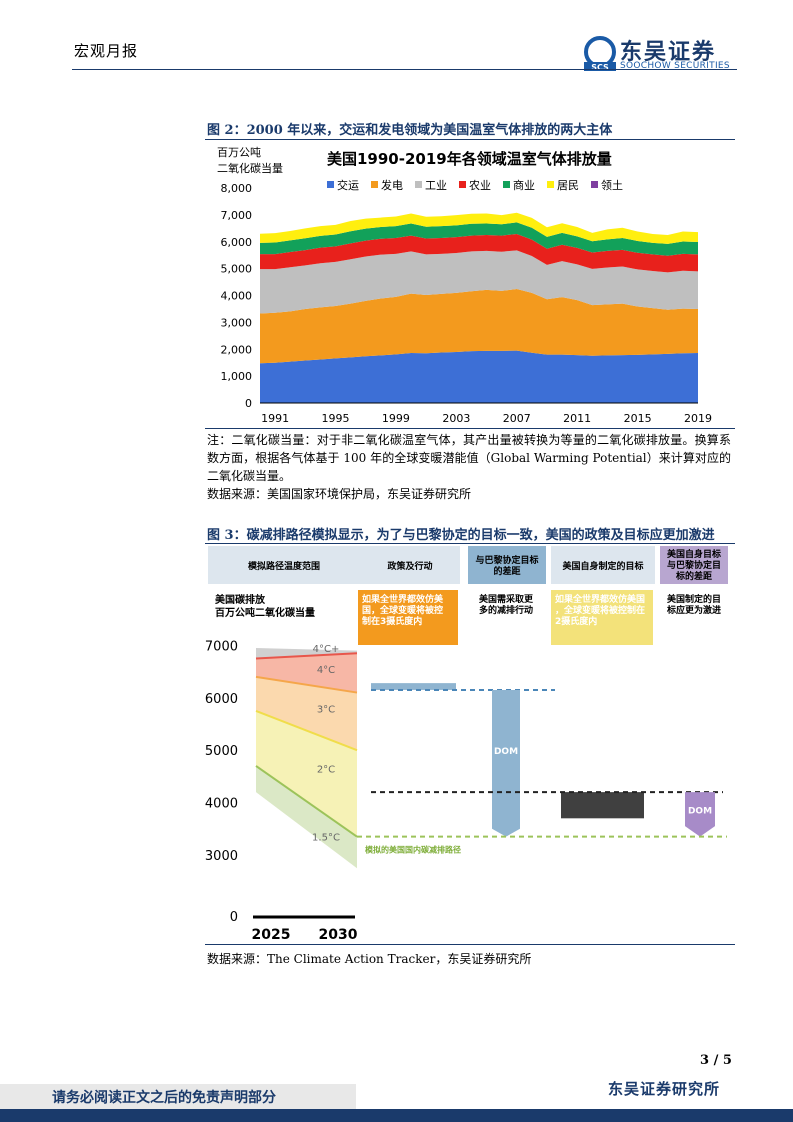 This screenshot has height=1122, width=793. What do you see at coordinates (716, 1060) in the screenshot?
I see `page-number: 3 / 5` at bounding box center [716, 1060].